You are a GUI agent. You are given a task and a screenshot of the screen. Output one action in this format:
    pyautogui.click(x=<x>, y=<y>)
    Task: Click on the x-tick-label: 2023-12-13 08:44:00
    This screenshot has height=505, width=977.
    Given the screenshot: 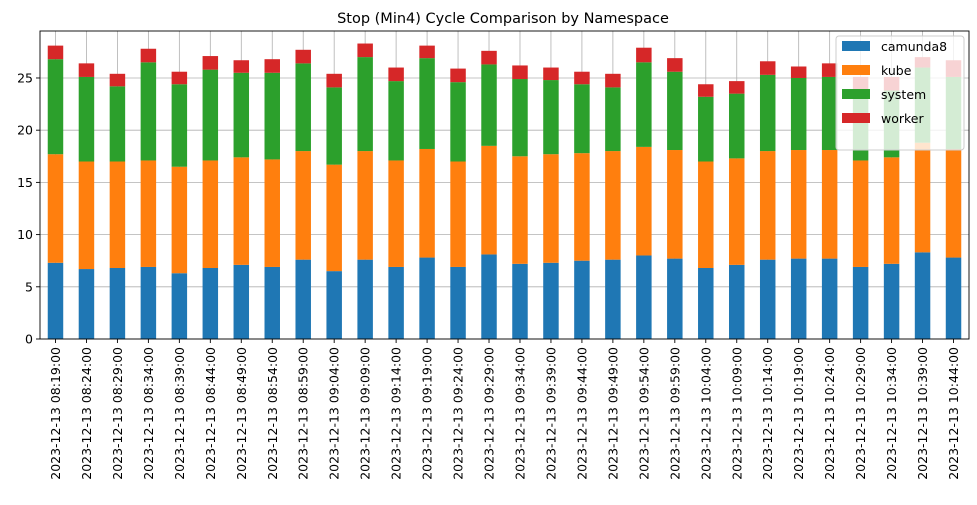 What is the action you would take?
    pyautogui.click(x=210, y=413)
    